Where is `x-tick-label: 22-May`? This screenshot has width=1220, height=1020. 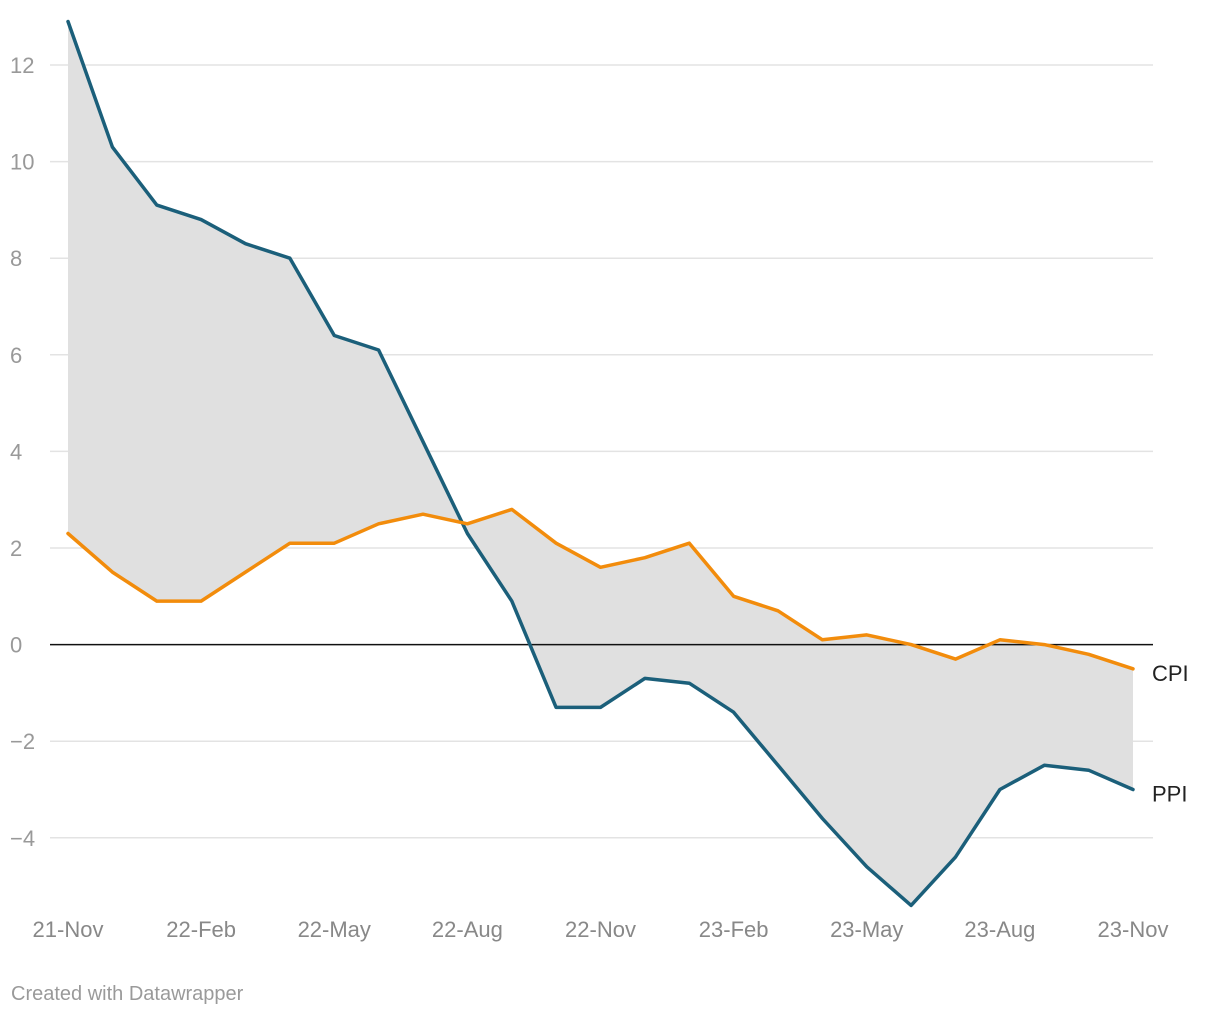 x-tick-label: 22-May is located at coordinates (334, 929).